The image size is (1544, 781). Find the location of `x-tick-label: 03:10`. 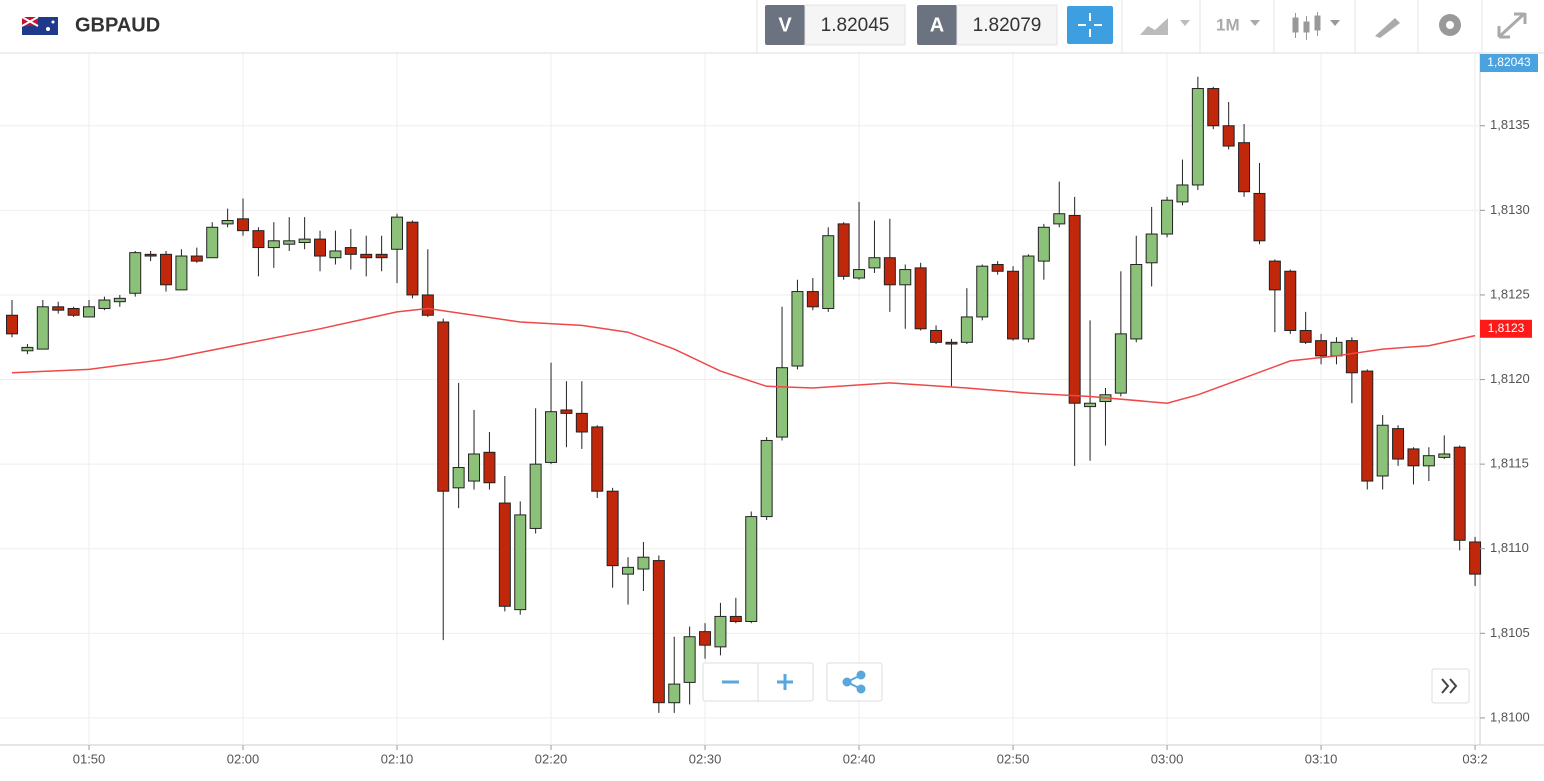

x-tick-label: 03:10 is located at coordinates (1321, 758).